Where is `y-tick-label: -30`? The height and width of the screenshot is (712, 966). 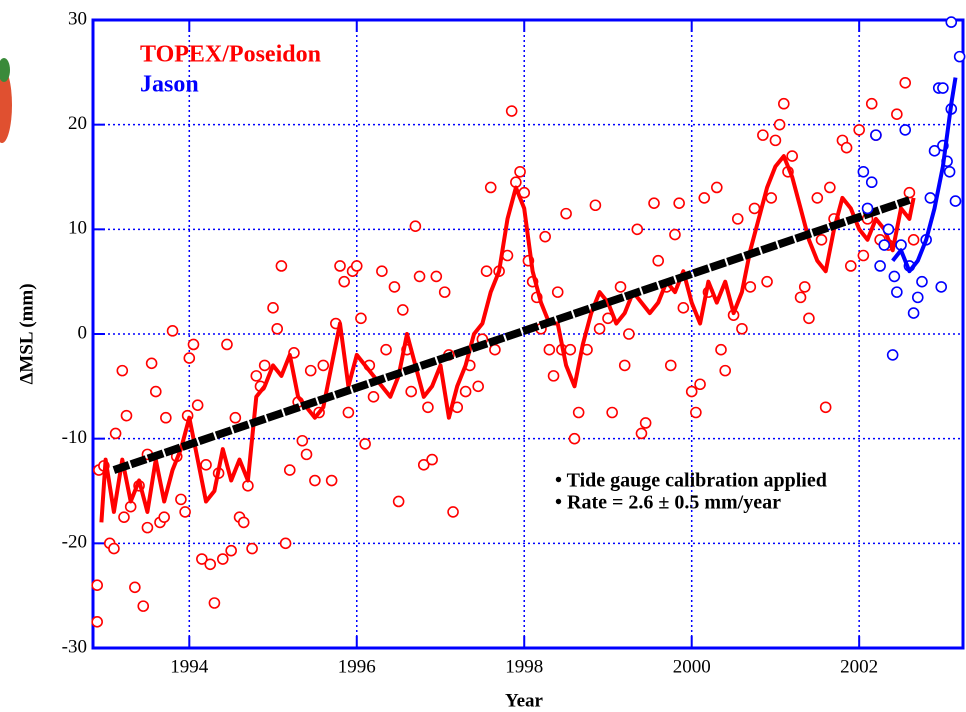
y-tick-label: -30 is located at coordinates (74, 646).